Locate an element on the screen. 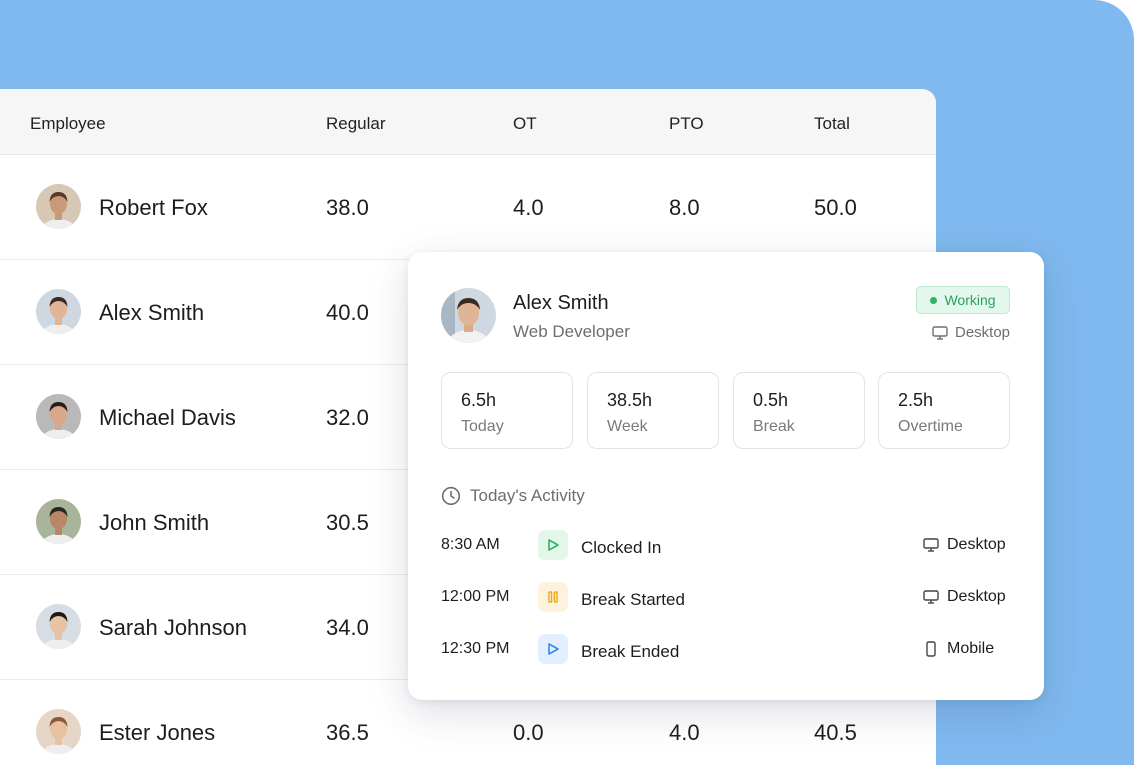  regular-hours: 34.0 is located at coordinates (347, 627).